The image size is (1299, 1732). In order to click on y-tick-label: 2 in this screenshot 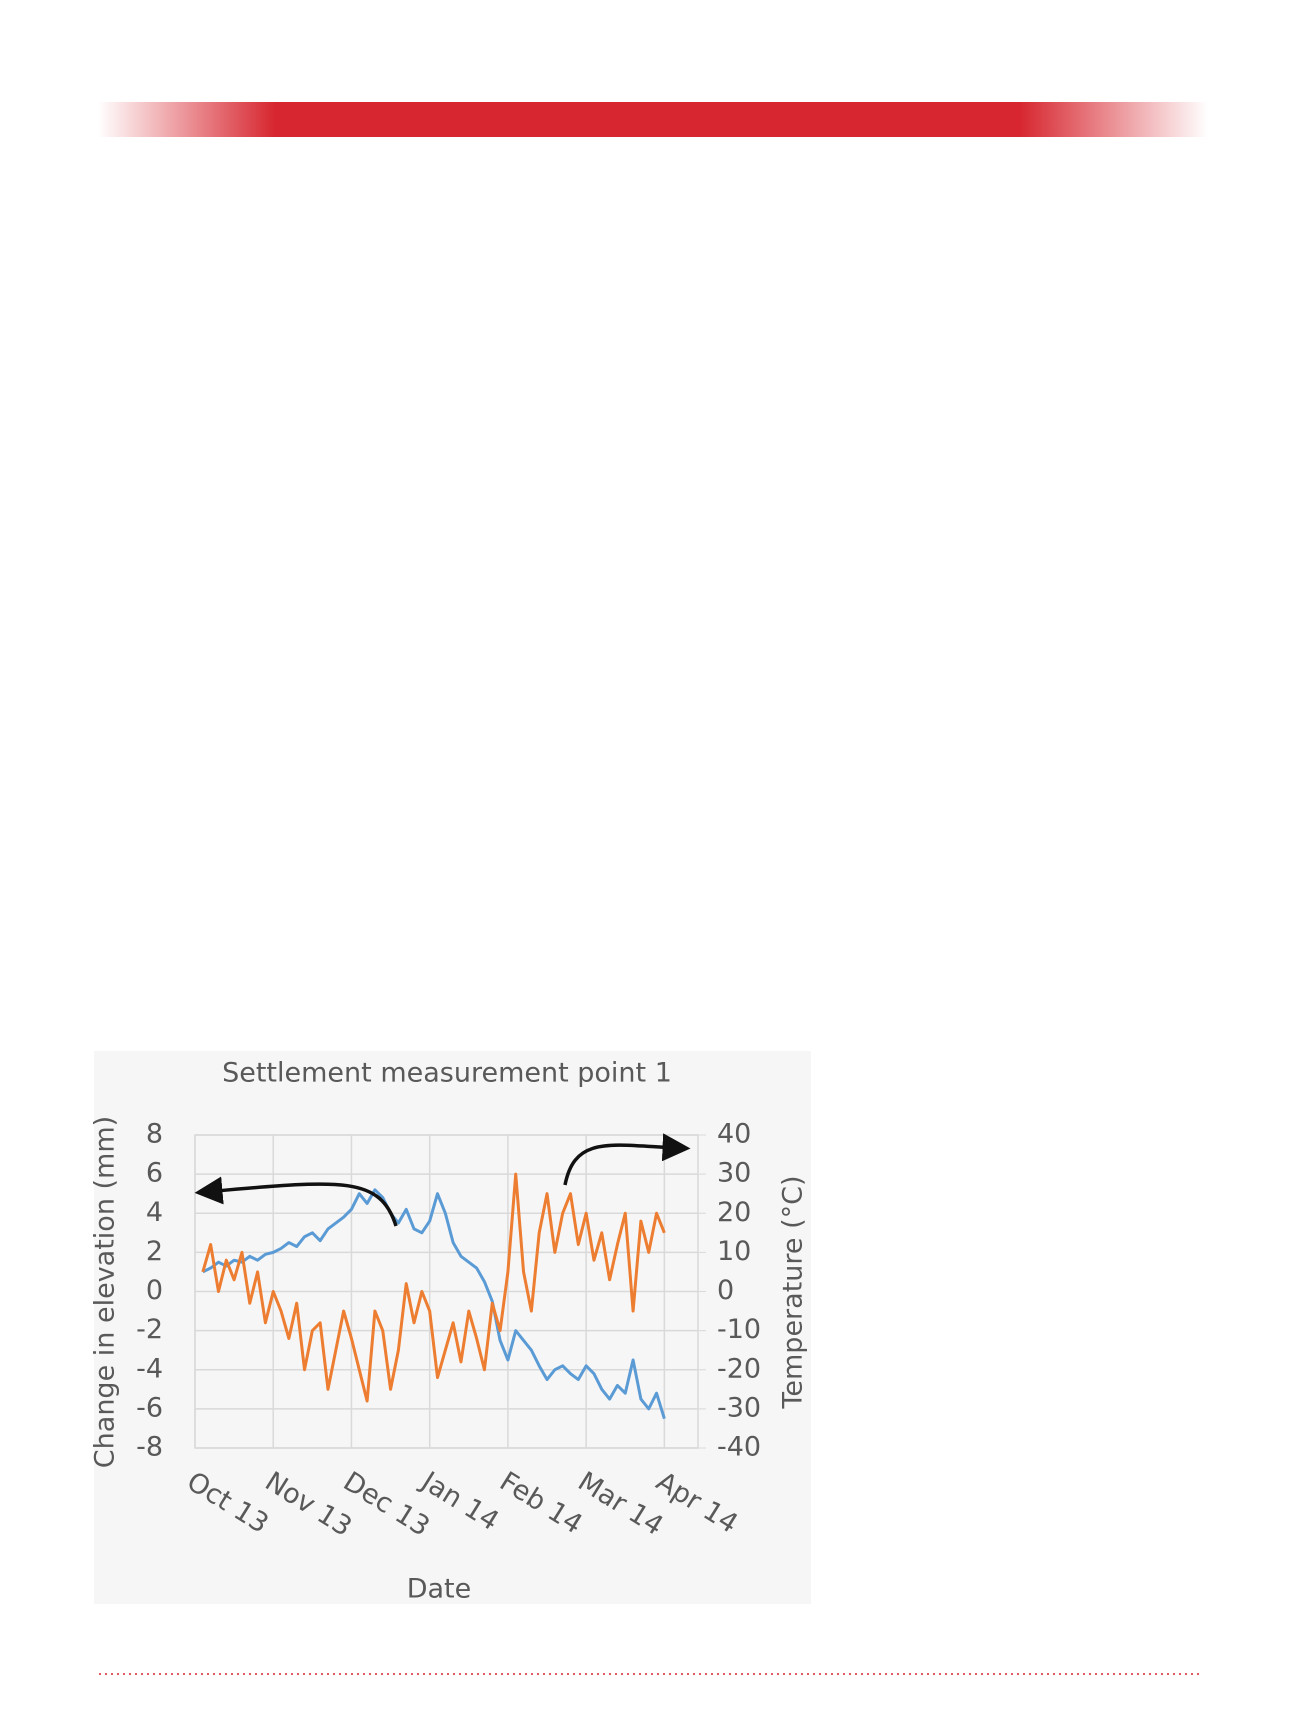, I will do `click(154, 1251)`.